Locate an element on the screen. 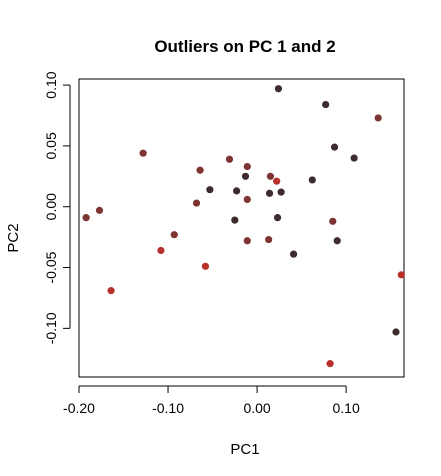 The image size is (441, 476). x-axis: -0.20 -0.10 0.00 0.10 is located at coordinates (211, 400).